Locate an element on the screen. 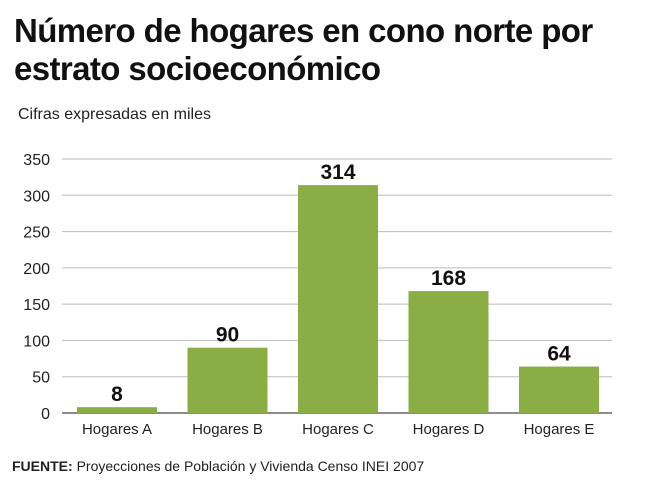 This screenshot has width=650, height=483. y-tick-label: 350 is located at coordinates (36, 160).